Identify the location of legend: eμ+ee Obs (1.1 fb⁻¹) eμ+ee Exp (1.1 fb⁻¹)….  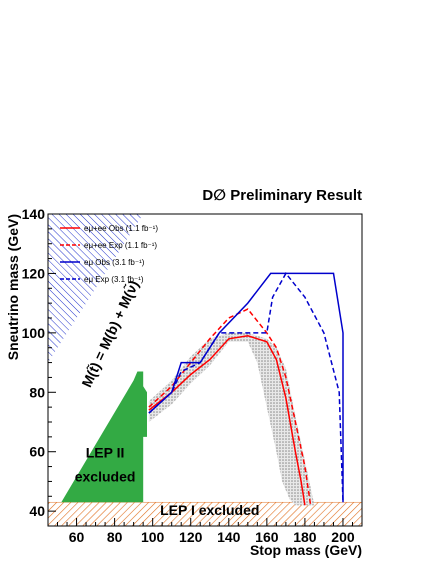
(109, 254).